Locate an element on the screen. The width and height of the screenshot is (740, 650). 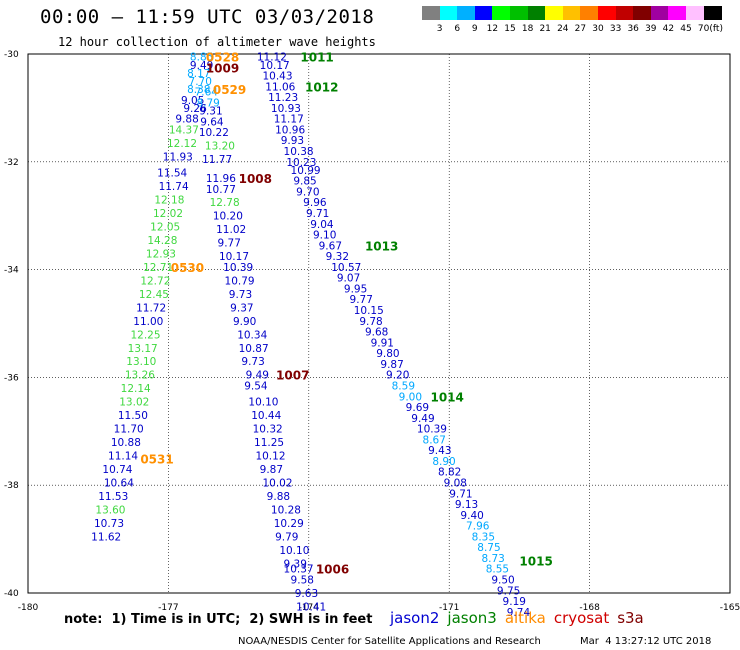
y-tick-label: -34 is located at coordinates (11, 271).